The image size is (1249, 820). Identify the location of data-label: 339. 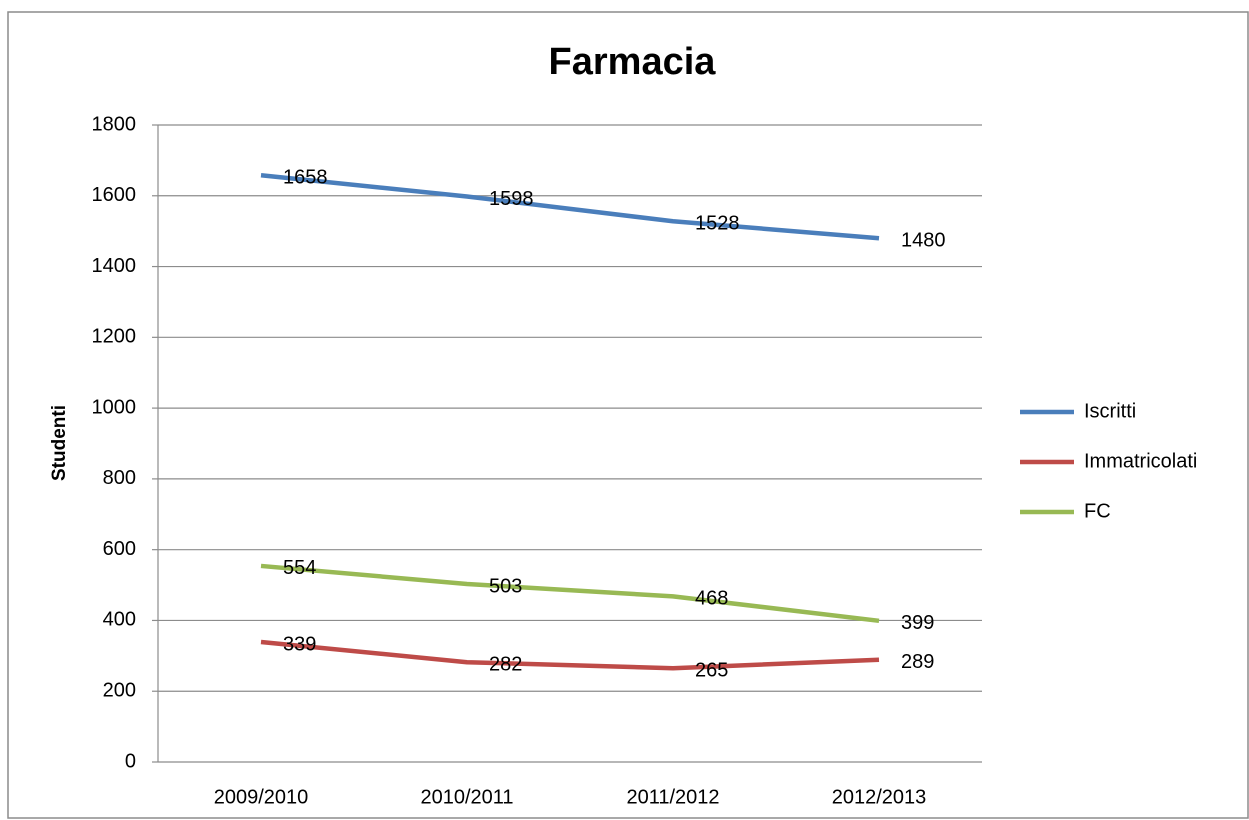
(299, 644).